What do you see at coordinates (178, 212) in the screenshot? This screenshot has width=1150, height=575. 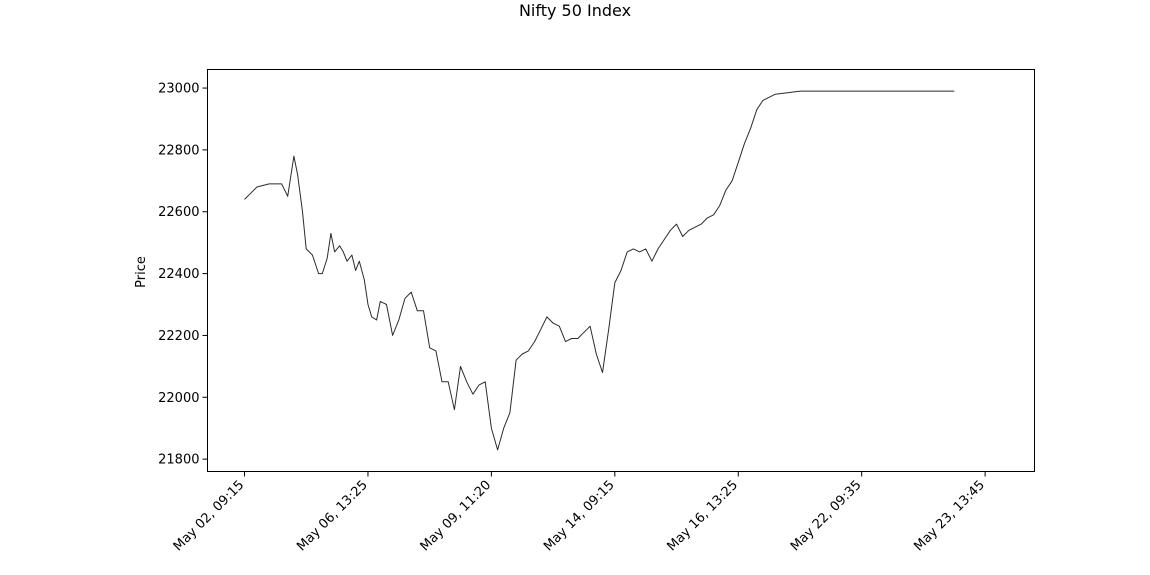 I see `y-tick-label-22600: 22600` at bounding box center [178, 212].